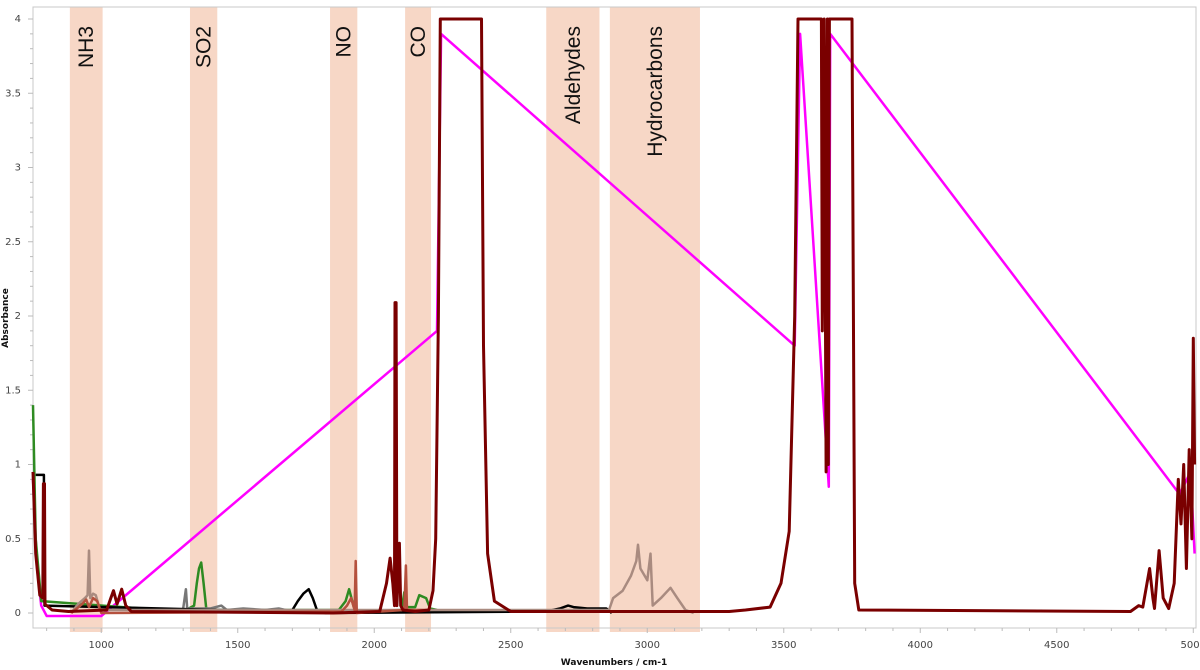  Describe the element at coordinates (18, 19) in the screenshot. I see `y-tick-label: 4` at that location.